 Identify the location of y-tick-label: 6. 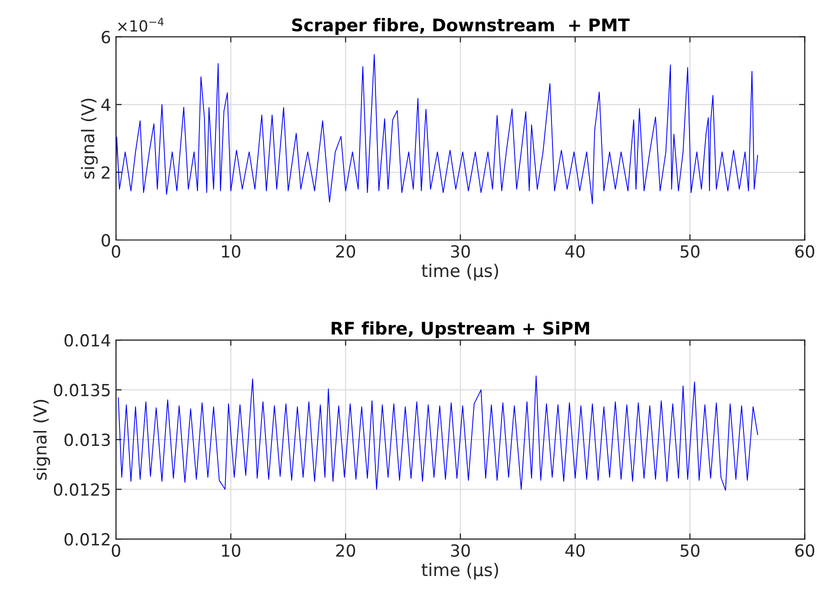
(106, 37).